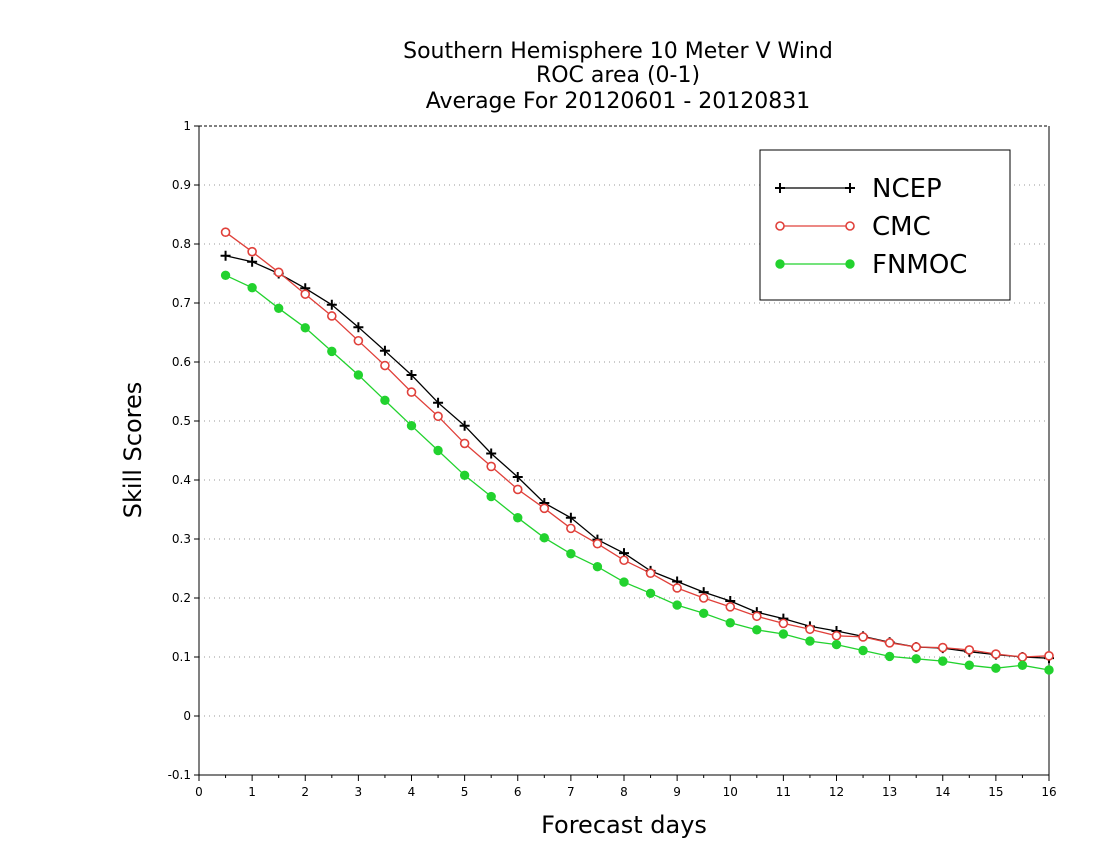 The height and width of the screenshot is (854, 1100). I want to click on x-tick-label: 16, so click(1048, 792).